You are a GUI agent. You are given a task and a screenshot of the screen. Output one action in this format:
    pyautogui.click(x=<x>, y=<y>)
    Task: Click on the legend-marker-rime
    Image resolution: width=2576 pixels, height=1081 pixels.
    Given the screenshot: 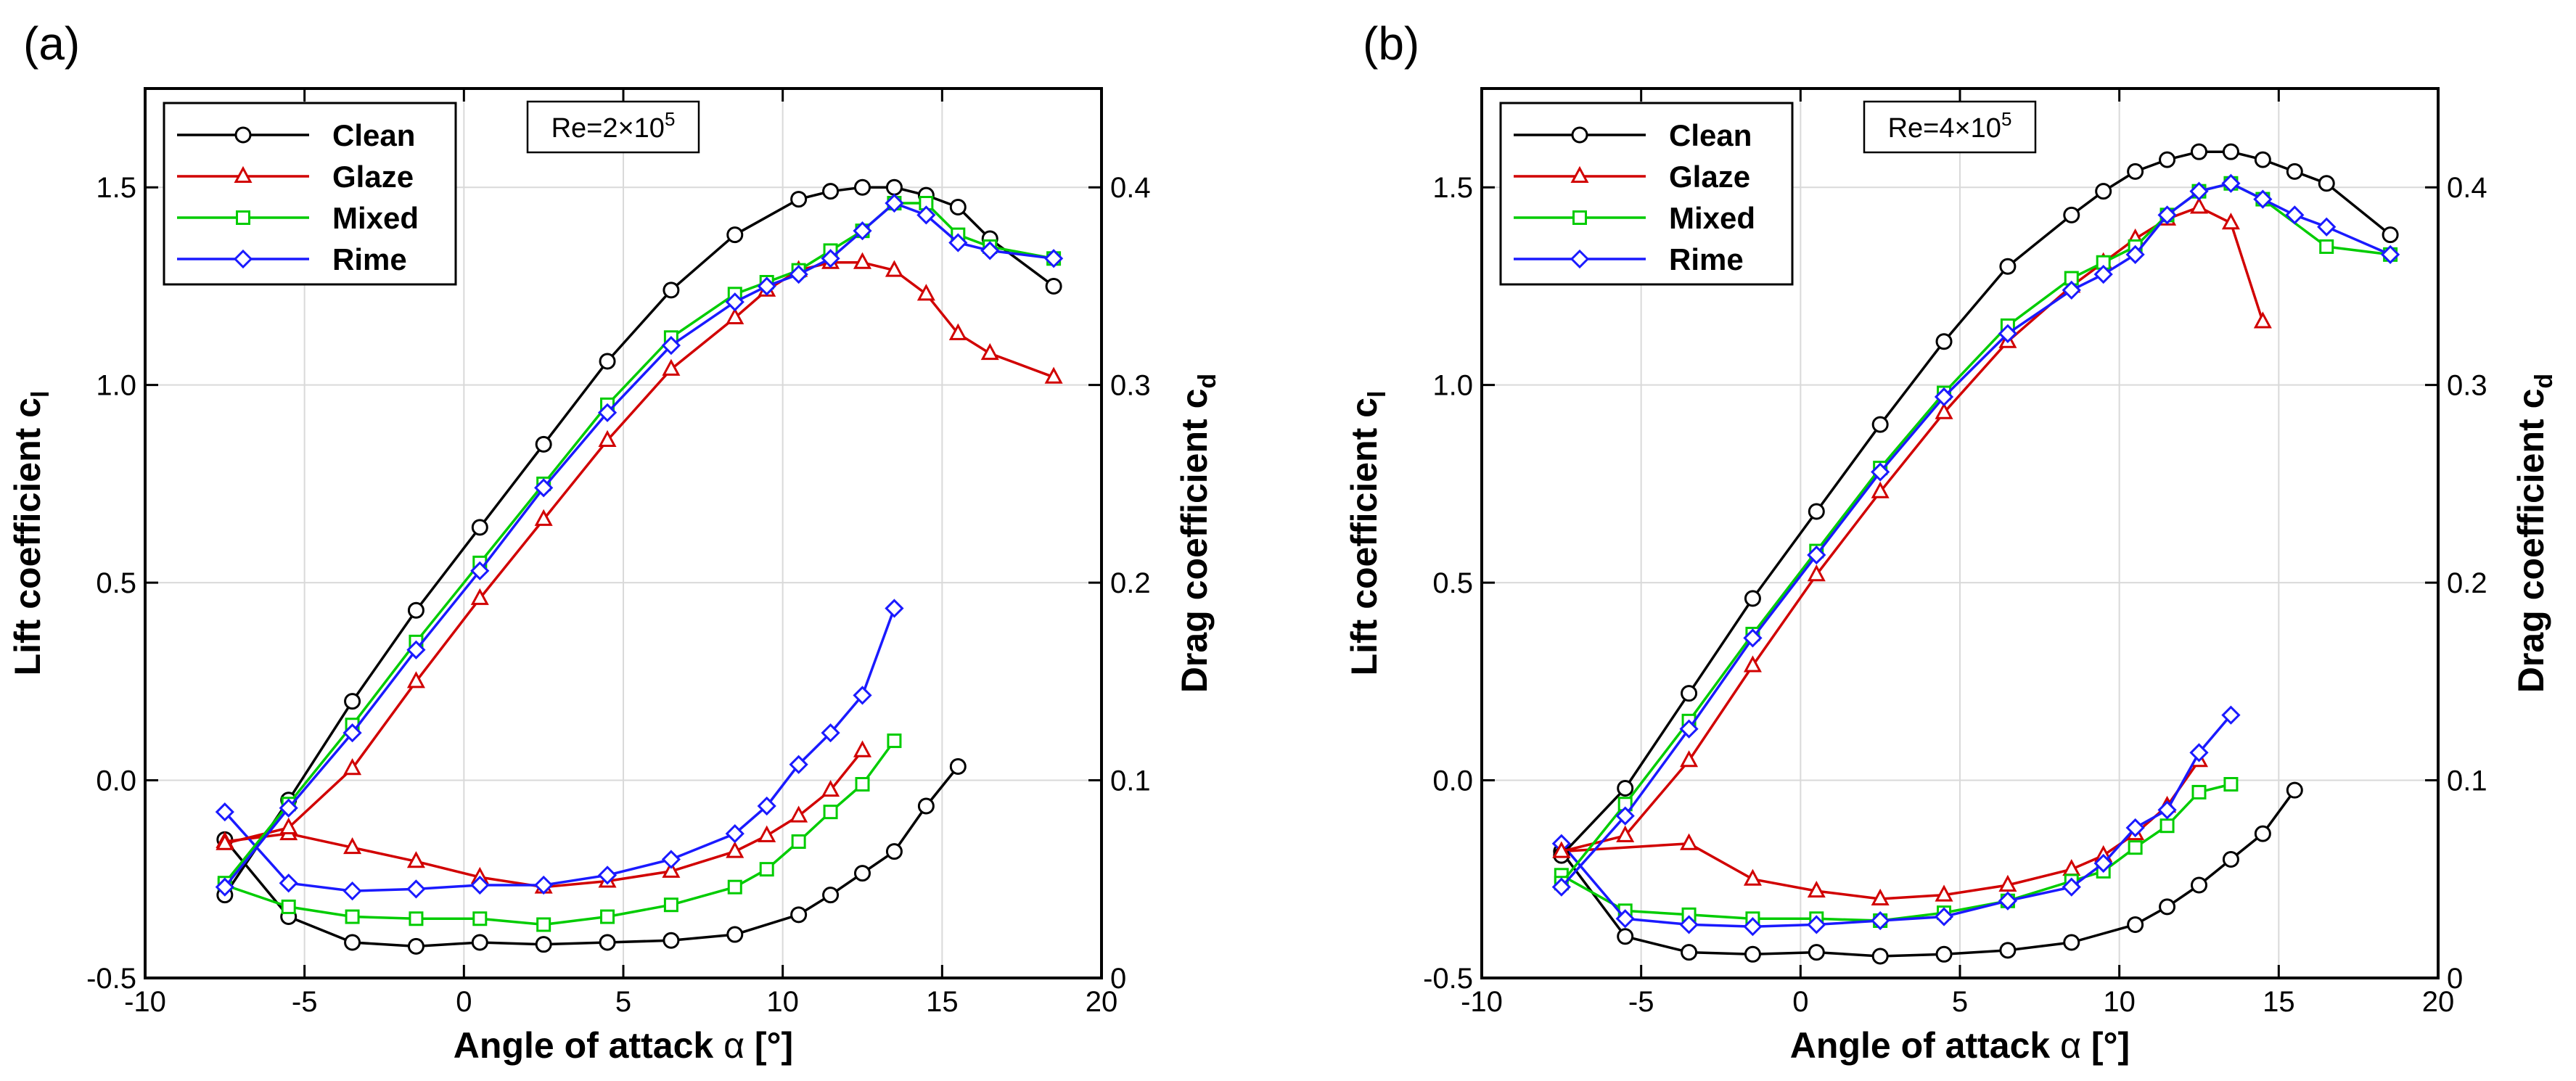 What is the action you would take?
    pyautogui.click(x=243, y=259)
    